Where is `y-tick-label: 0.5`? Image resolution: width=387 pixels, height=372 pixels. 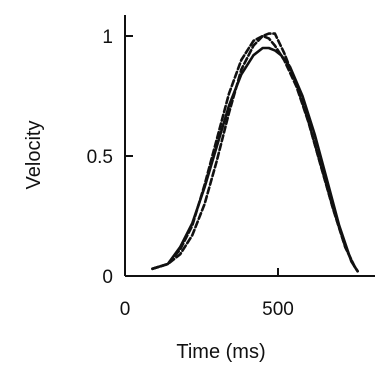
y-tick-label: 0.5 is located at coordinates (100, 157).